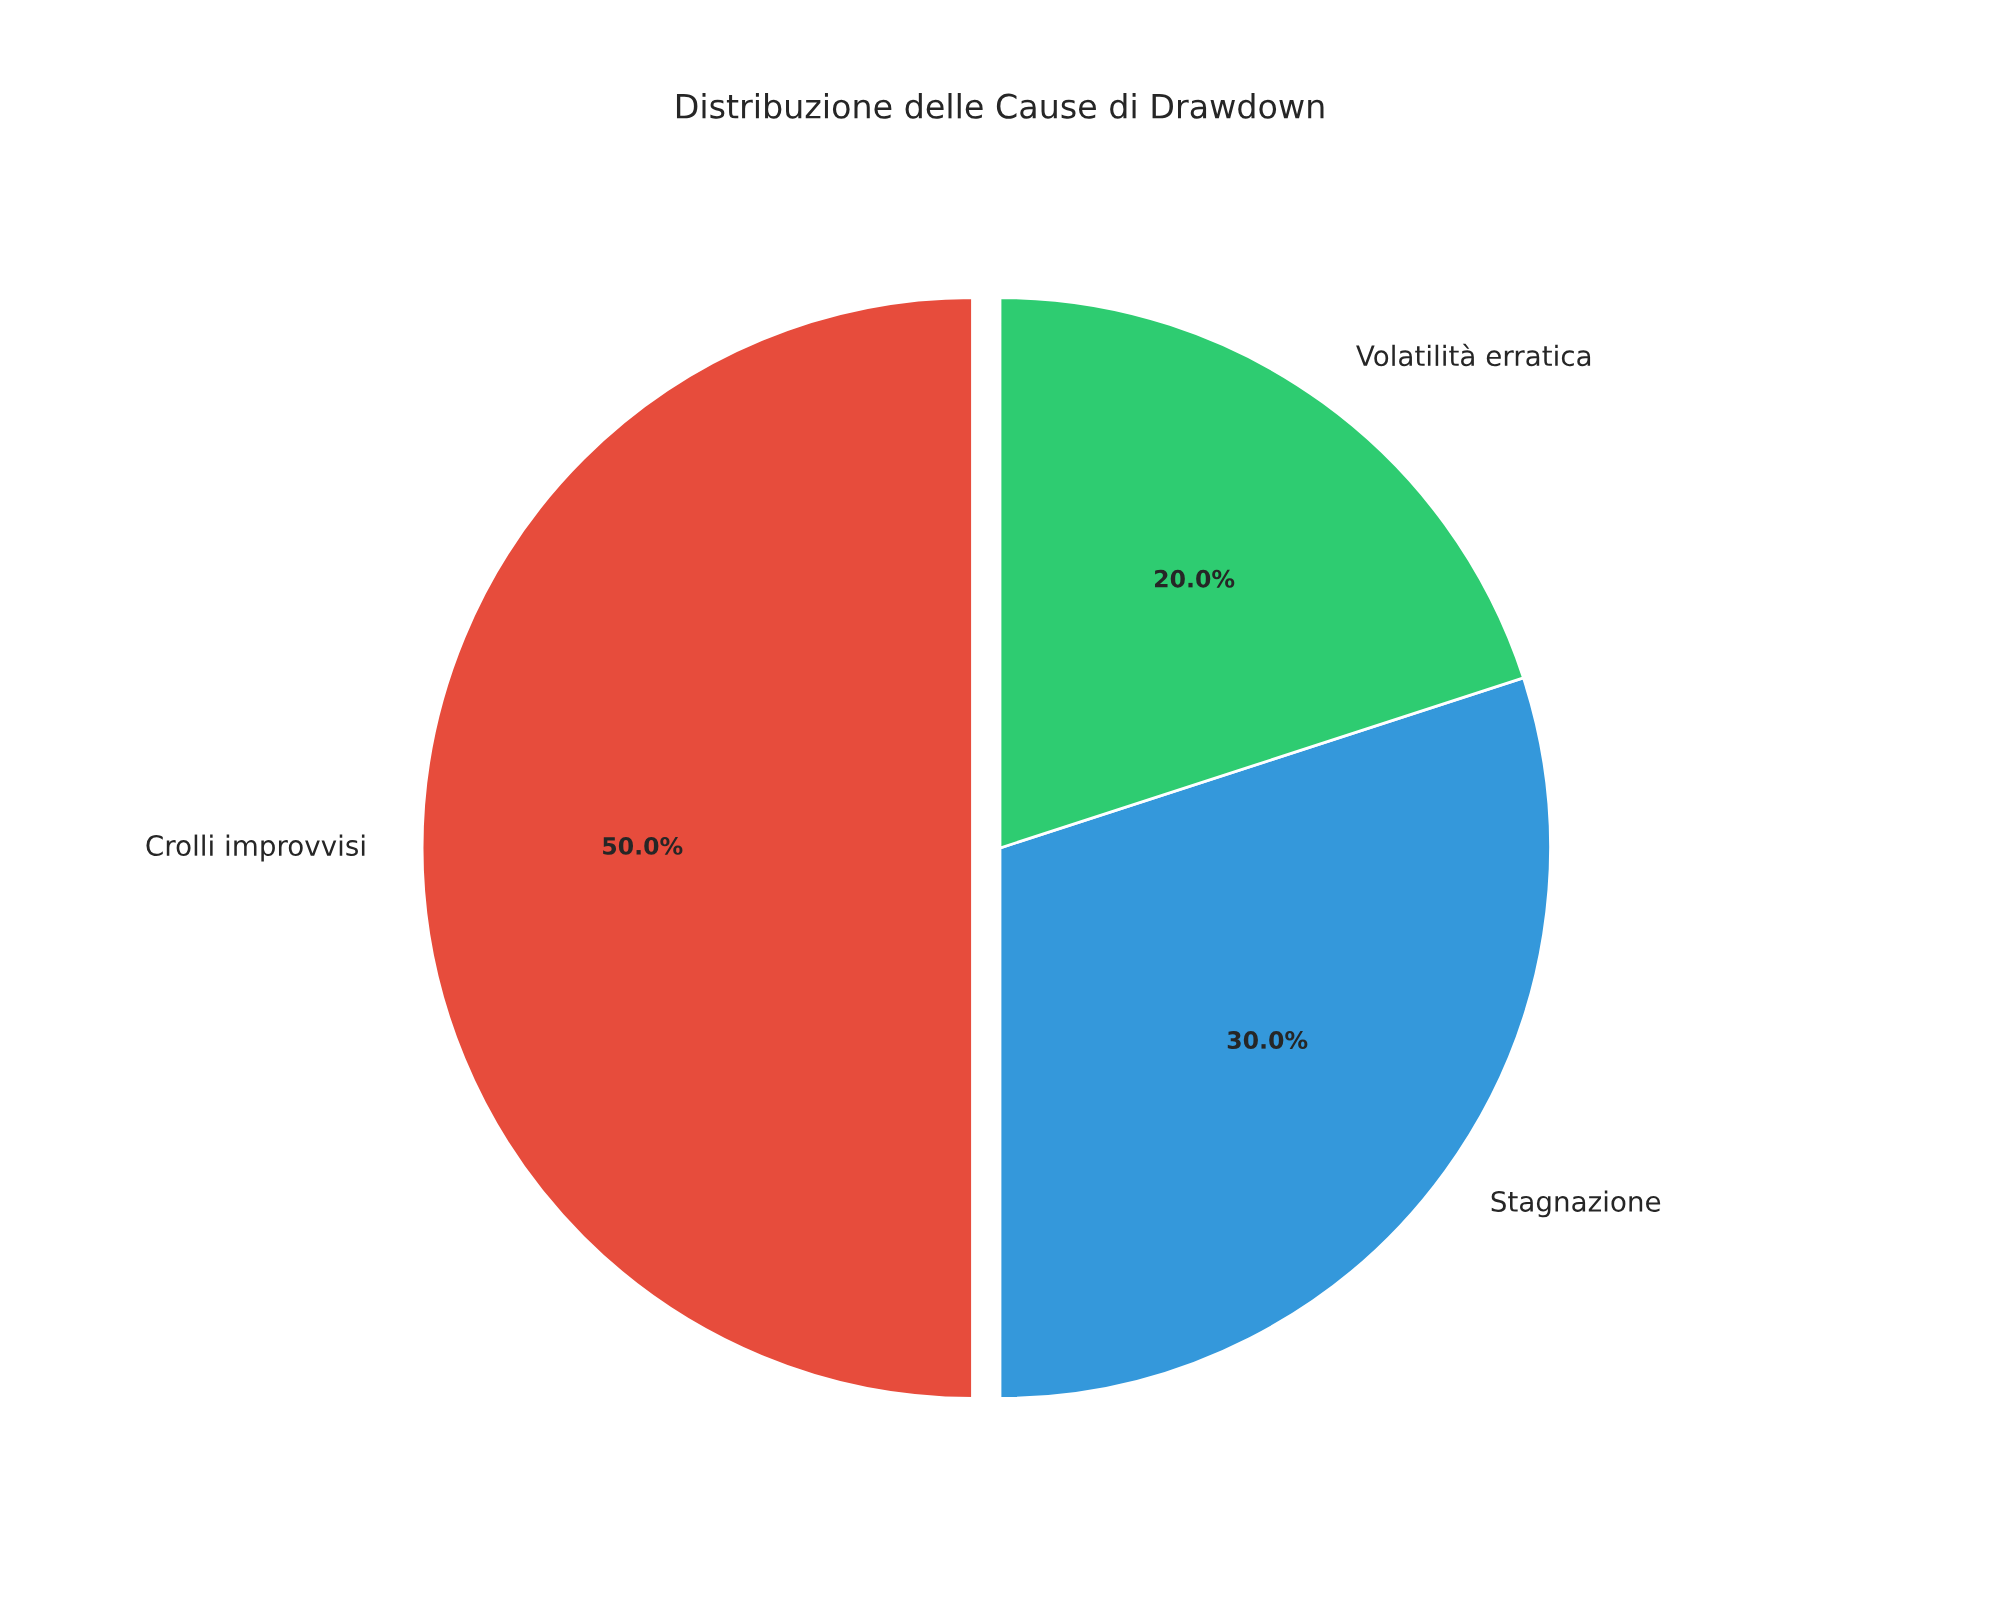  I want to click on data-label: 20.0%, so click(1195, 578).